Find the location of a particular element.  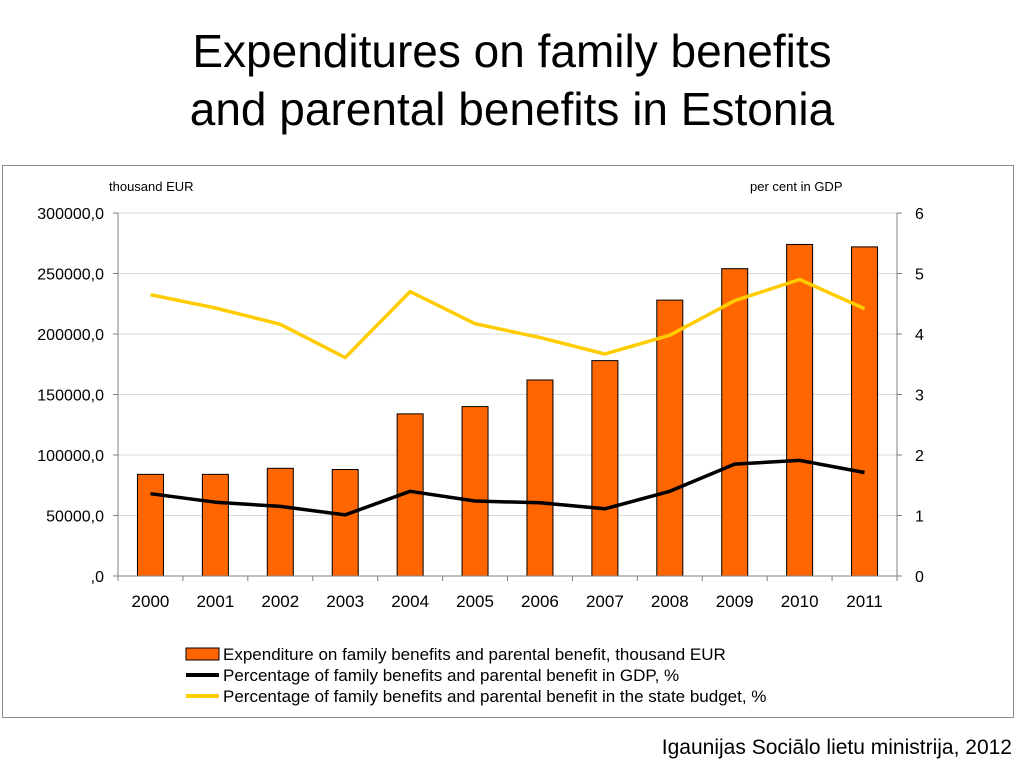

slide-title-line-1: Expenditures on family benefits is located at coordinates (512, 51).